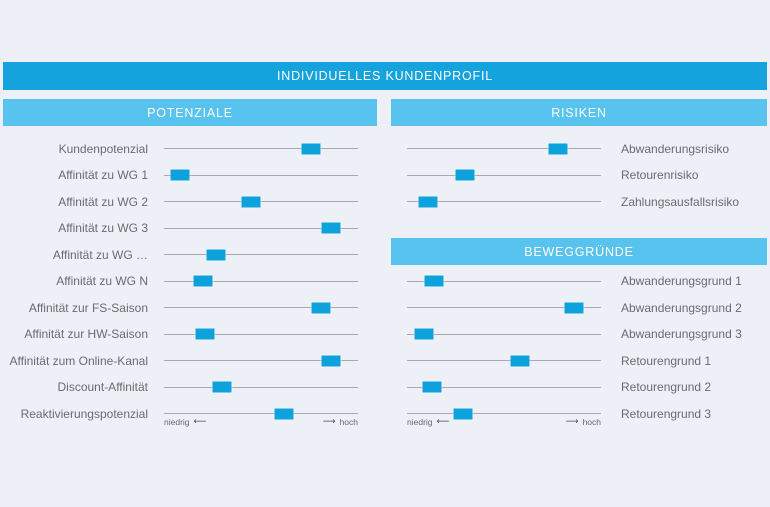 This screenshot has height=507, width=770. Describe the element at coordinates (666, 413) in the screenshot. I see `row-label: Retourengrund 3` at that location.